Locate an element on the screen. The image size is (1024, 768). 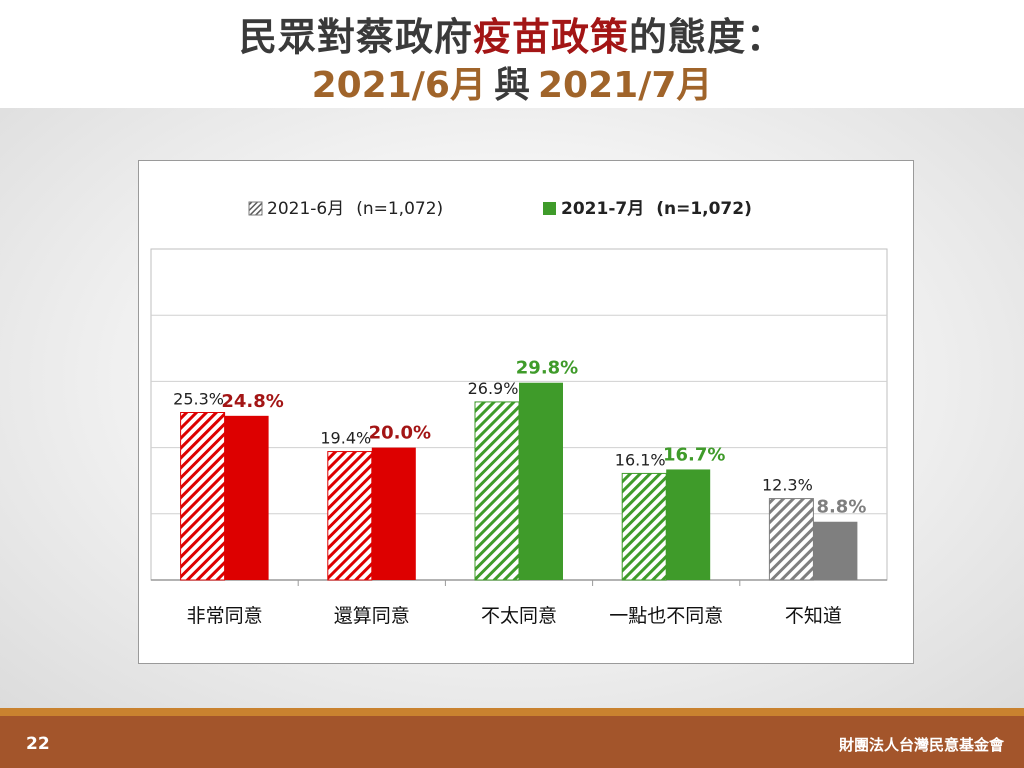
title-part2: 的態度： is located at coordinates (707, 37).